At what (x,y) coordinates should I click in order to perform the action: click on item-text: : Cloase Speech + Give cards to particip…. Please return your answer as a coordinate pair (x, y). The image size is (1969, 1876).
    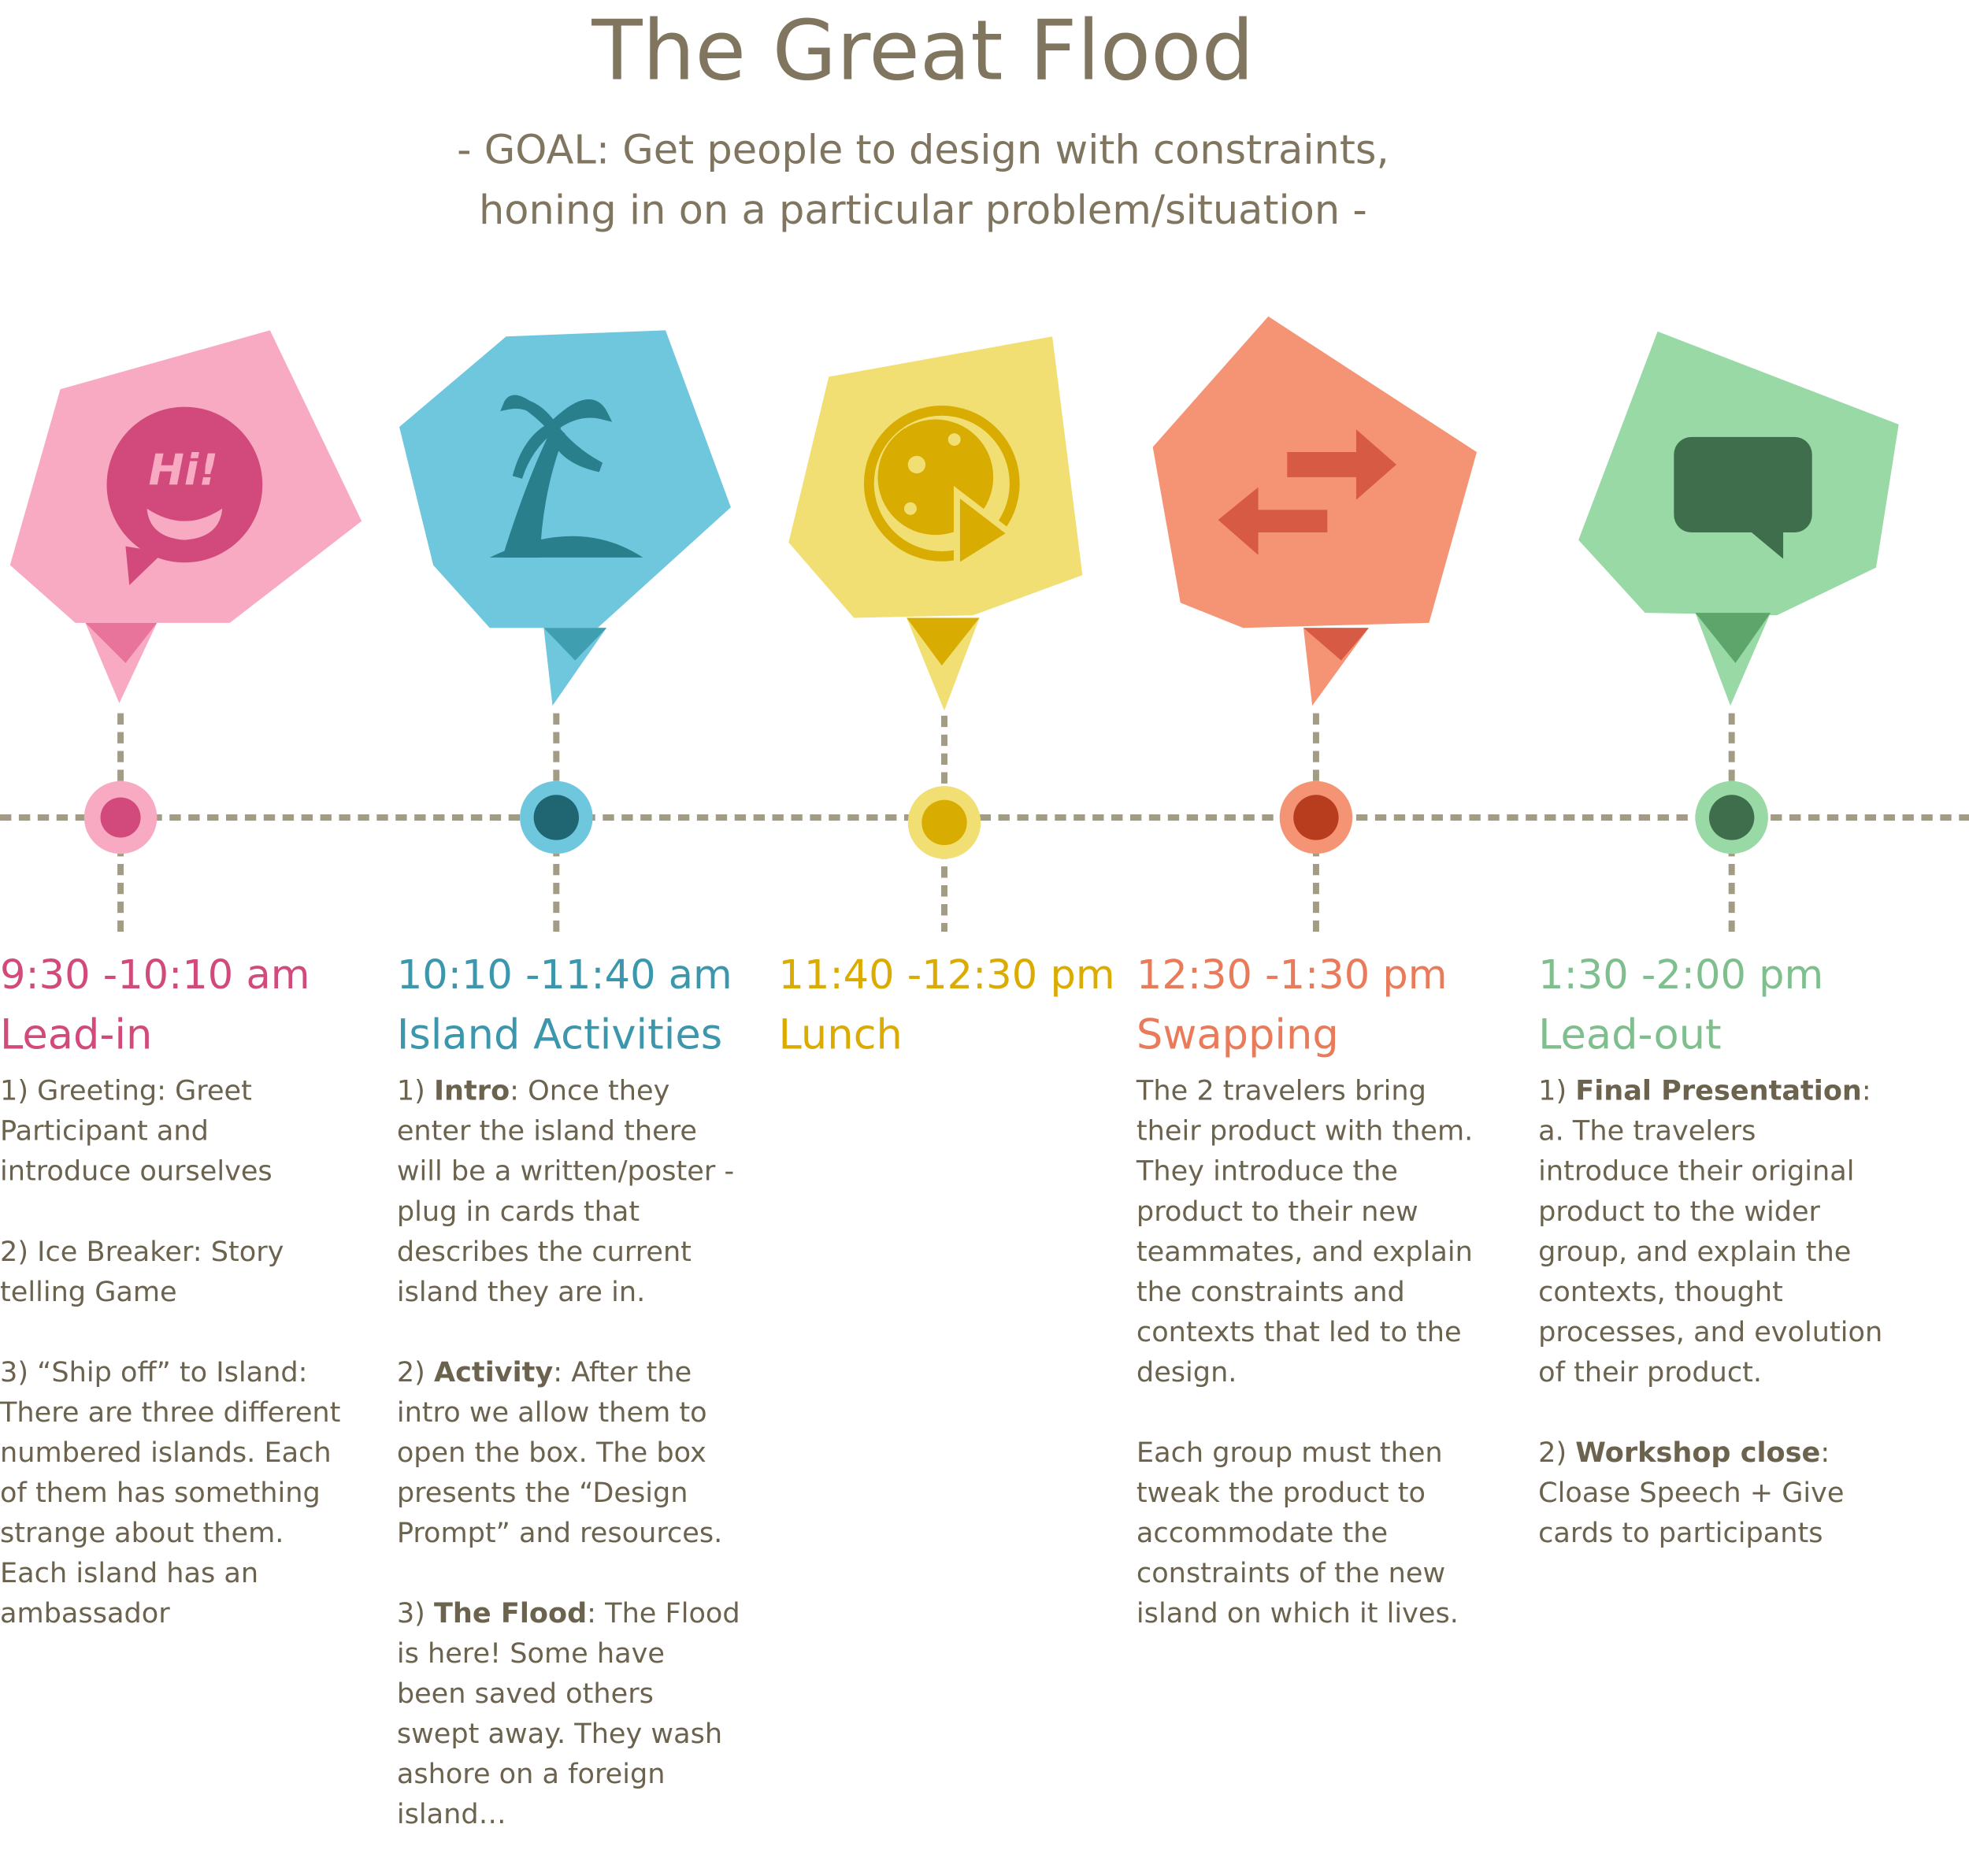
    Looking at the image, I should click on (1691, 1493).